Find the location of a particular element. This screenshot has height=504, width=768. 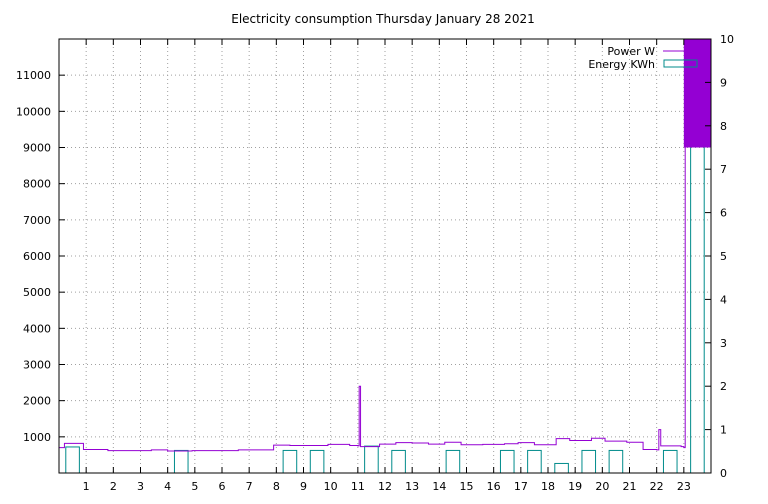

x-tick-label: 8 is located at coordinates (276, 486).